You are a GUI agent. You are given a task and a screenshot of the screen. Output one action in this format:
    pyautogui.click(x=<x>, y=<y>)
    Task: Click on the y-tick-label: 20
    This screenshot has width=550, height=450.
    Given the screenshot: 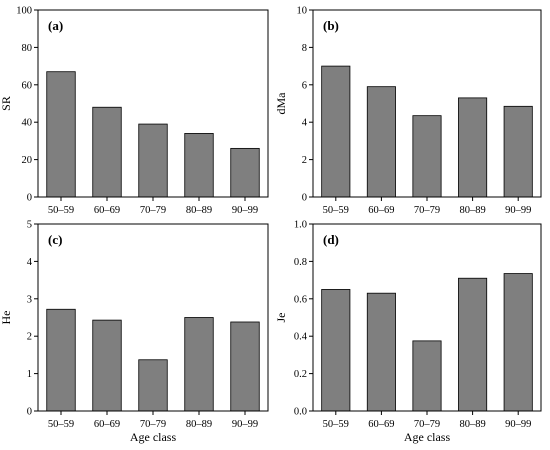 What is the action you would take?
    pyautogui.click(x=27, y=160)
    